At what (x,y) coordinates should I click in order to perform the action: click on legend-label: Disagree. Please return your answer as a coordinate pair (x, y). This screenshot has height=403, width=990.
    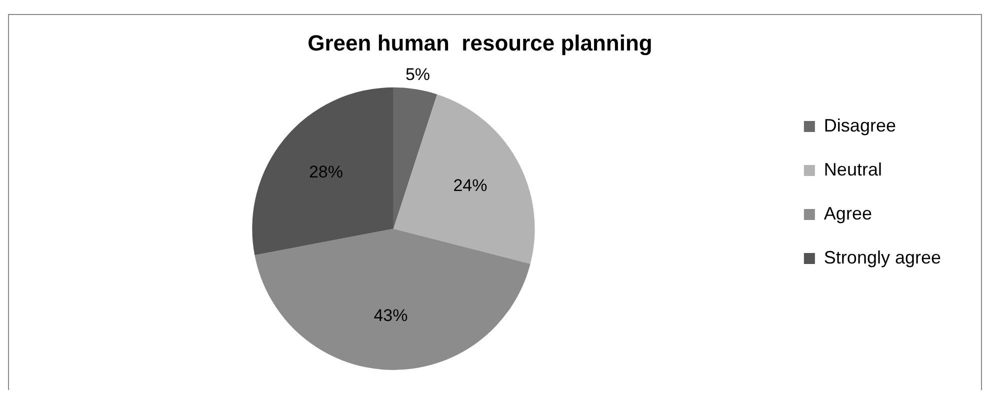
    Looking at the image, I should click on (860, 125).